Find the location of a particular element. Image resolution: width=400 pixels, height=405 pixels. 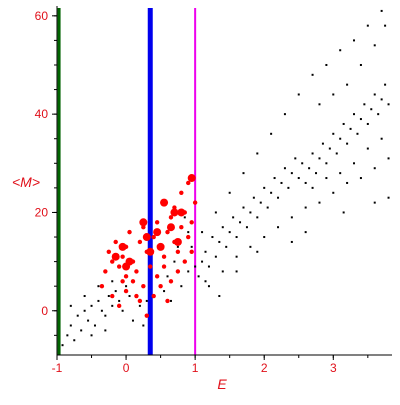

y-tick-label: 0 is located at coordinates (44, 311).